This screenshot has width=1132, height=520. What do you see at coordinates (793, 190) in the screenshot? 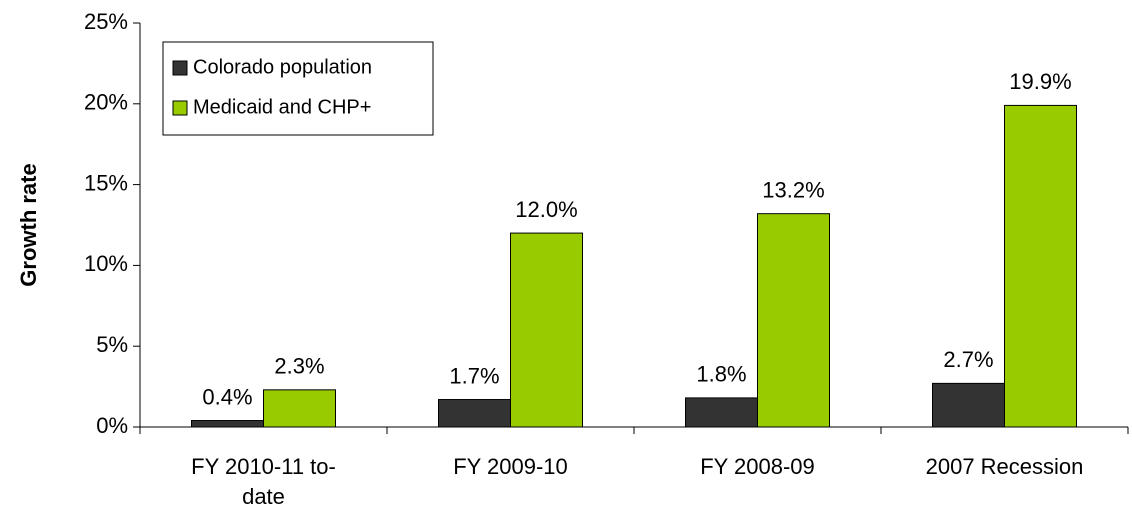
I see `value-label: 13.2%` at bounding box center [793, 190].